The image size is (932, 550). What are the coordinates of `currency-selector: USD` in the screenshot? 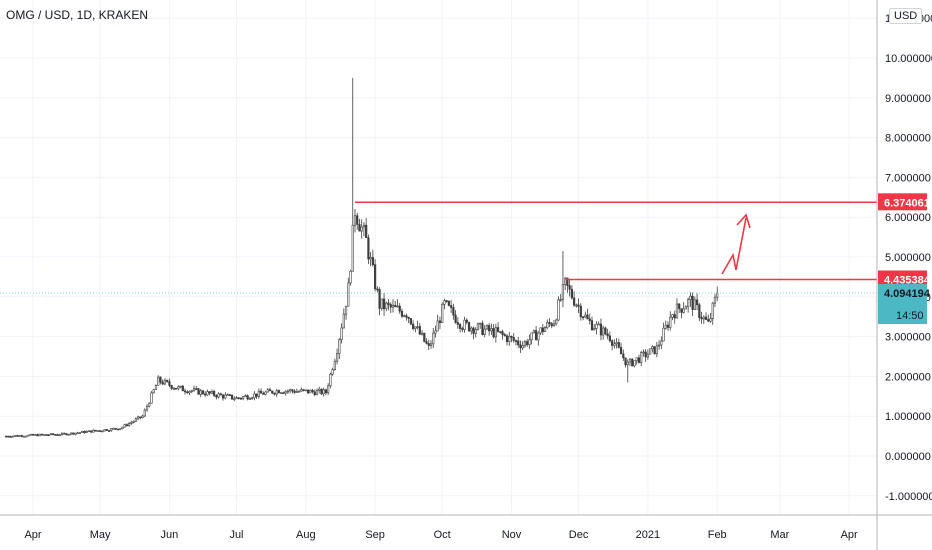 It's located at (906, 16).